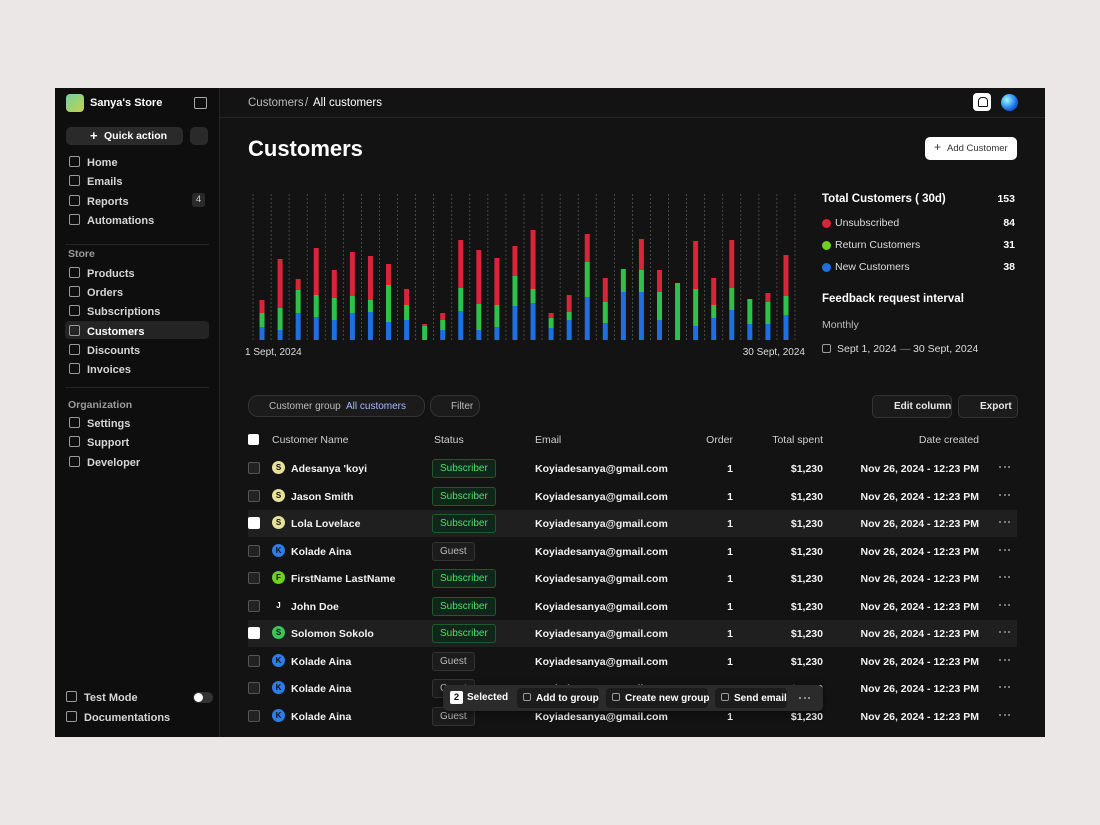 The width and height of the screenshot is (1100, 825). What do you see at coordinates (657, 698) in the screenshot?
I see `selection-action: Create new group` at bounding box center [657, 698].